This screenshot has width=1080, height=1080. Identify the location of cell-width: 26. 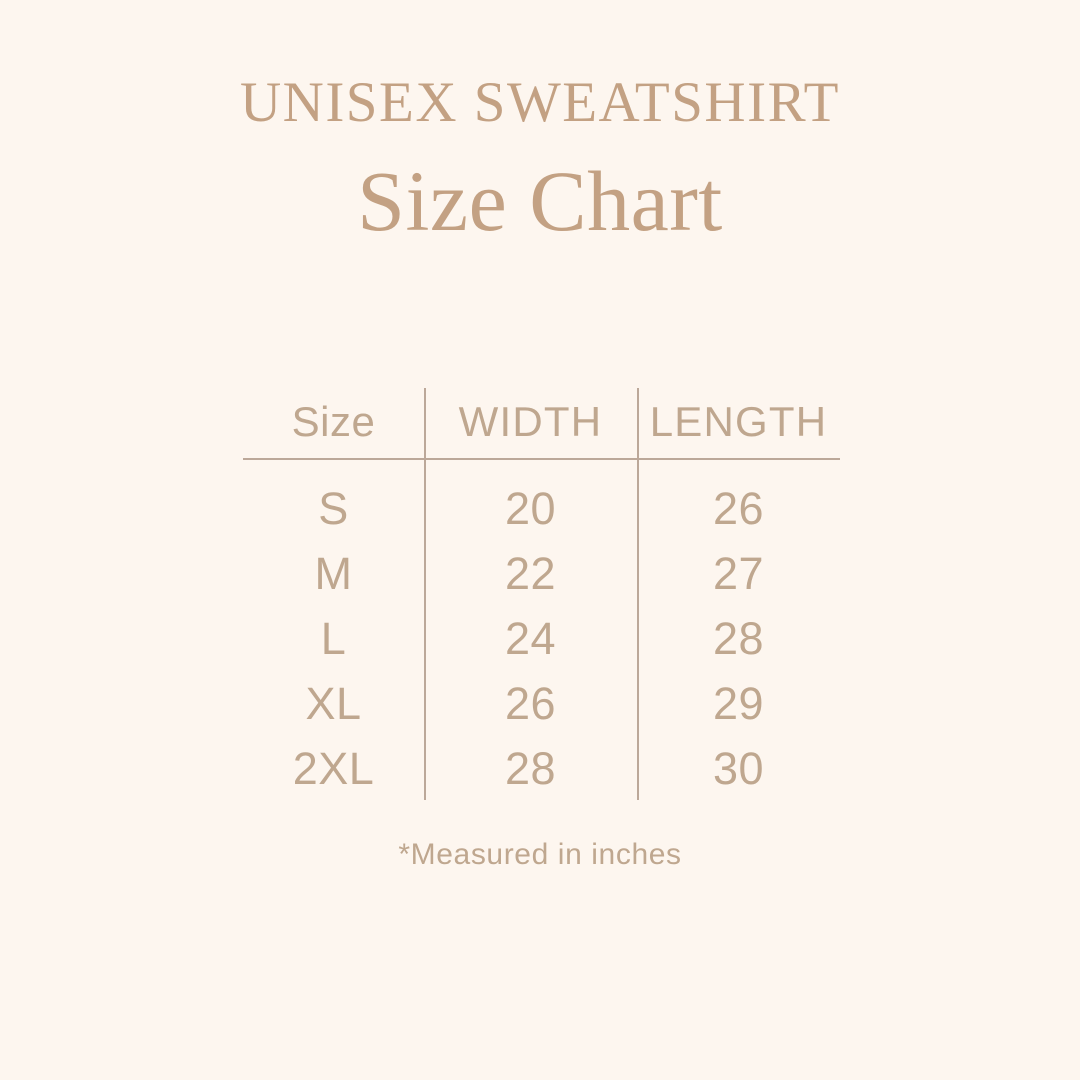
(530, 703).